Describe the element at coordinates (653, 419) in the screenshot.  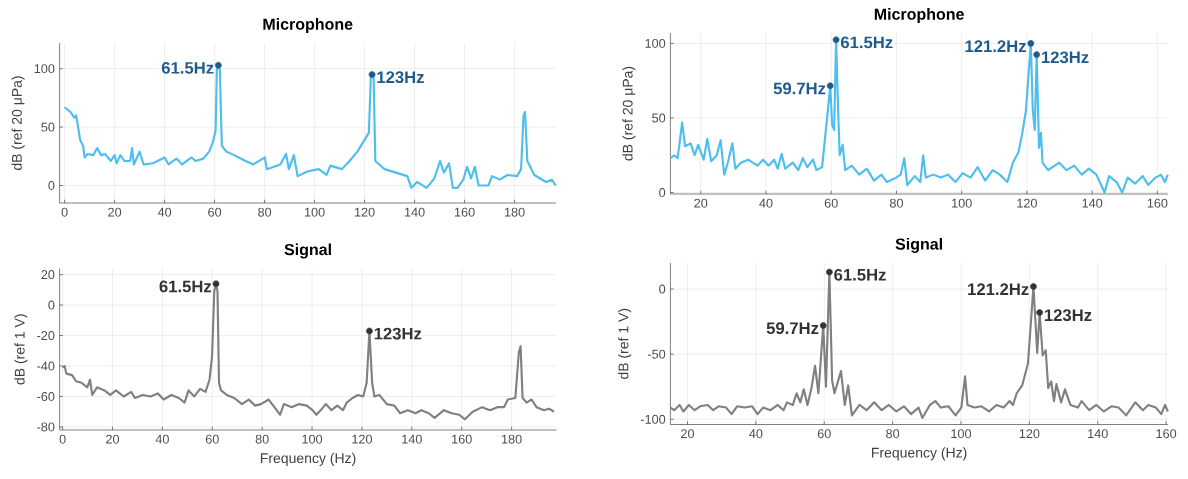
I see `y-tick-label: -100` at that location.